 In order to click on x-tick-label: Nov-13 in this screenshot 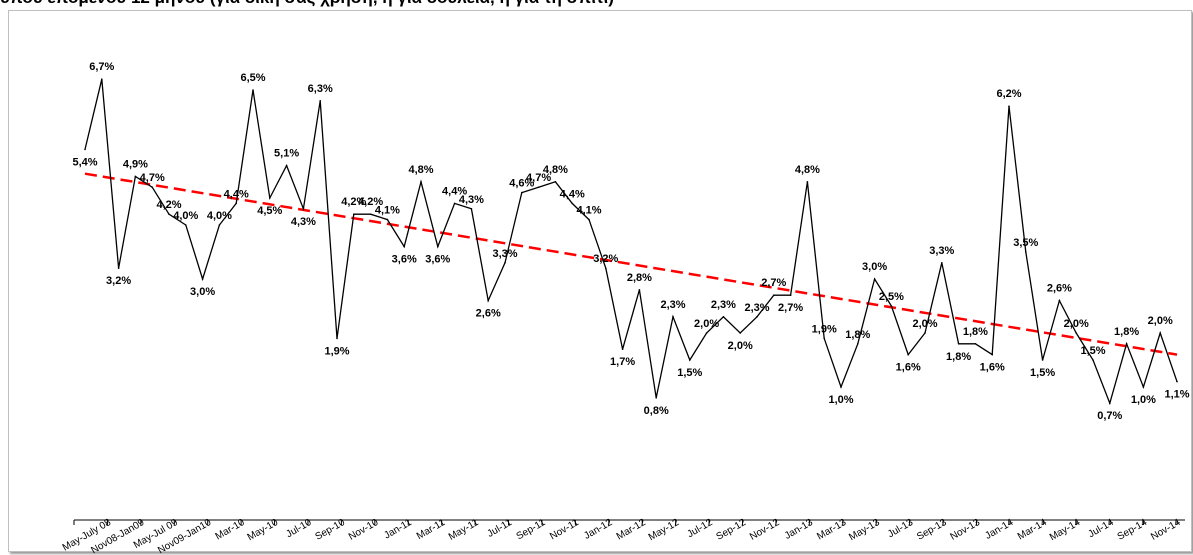, I will do `click(966, 530)`.